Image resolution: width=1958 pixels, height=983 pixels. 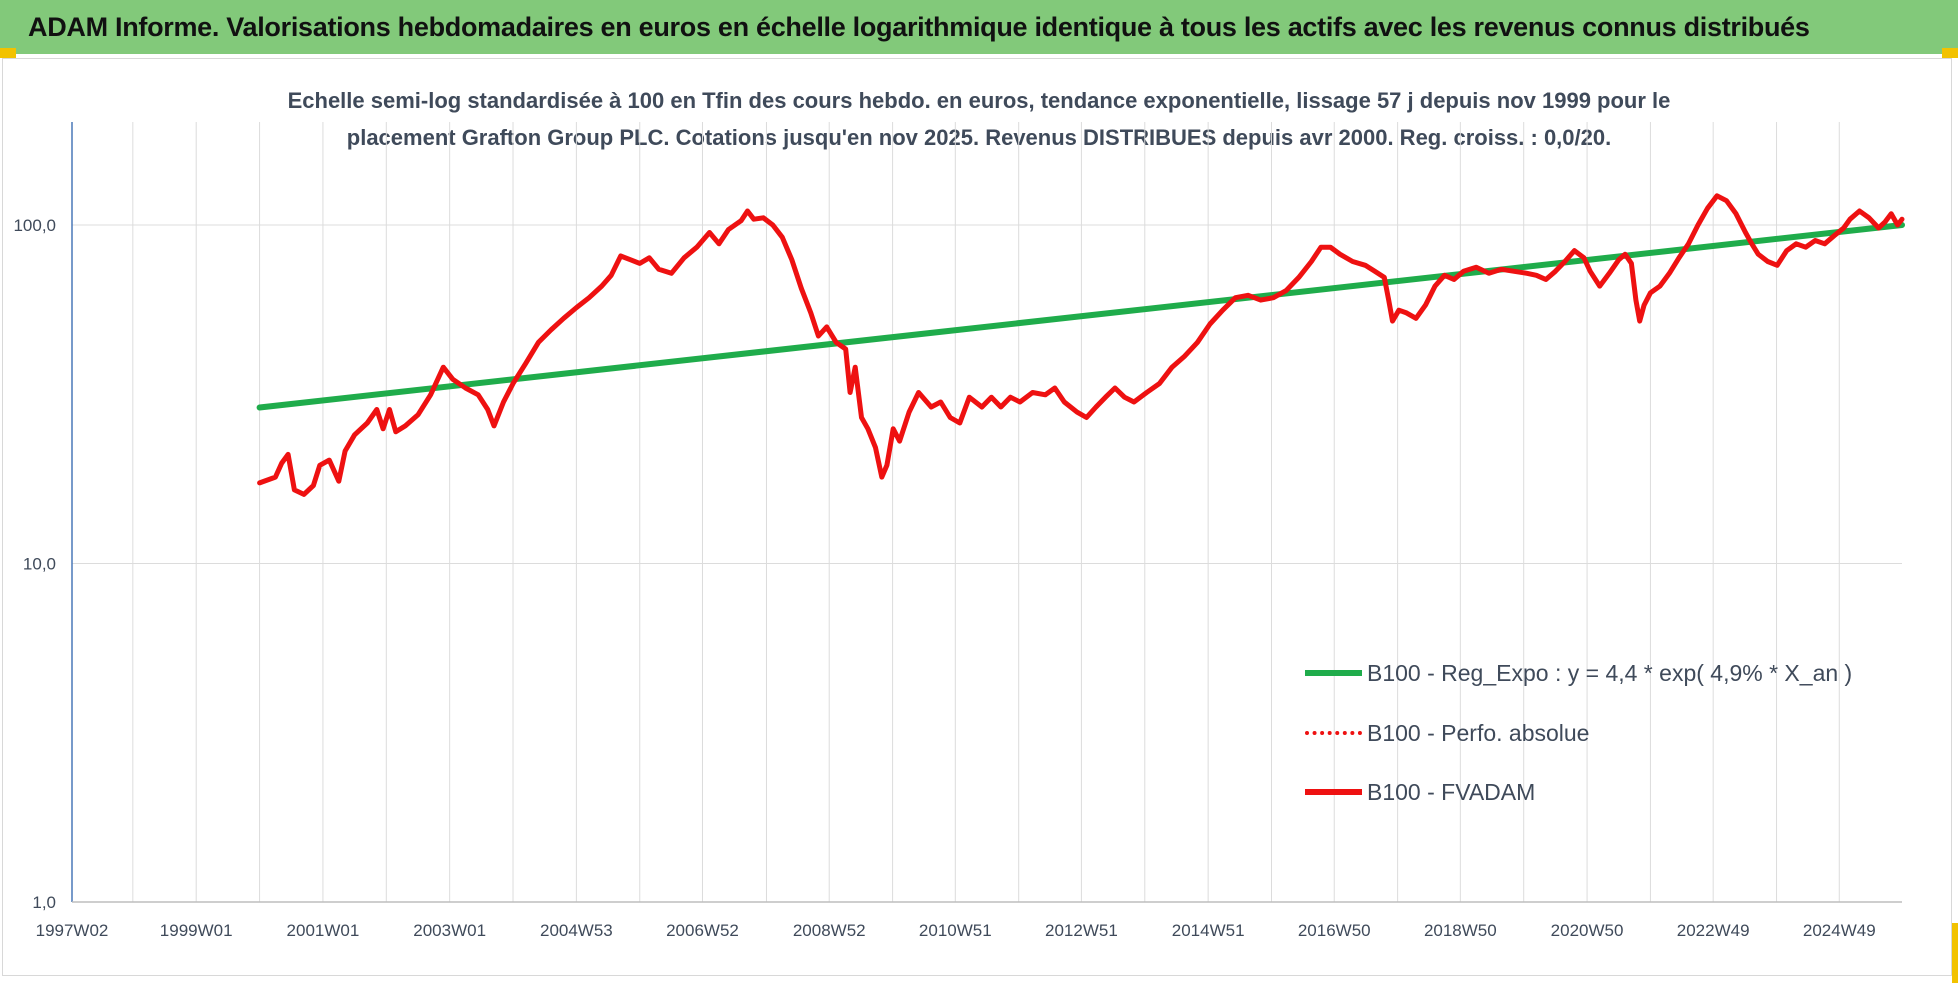 What do you see at coordinates (1713, 930) in the screenshot?
I see `x-tick-label: 2022W49` at bounding box center [1713, 930].